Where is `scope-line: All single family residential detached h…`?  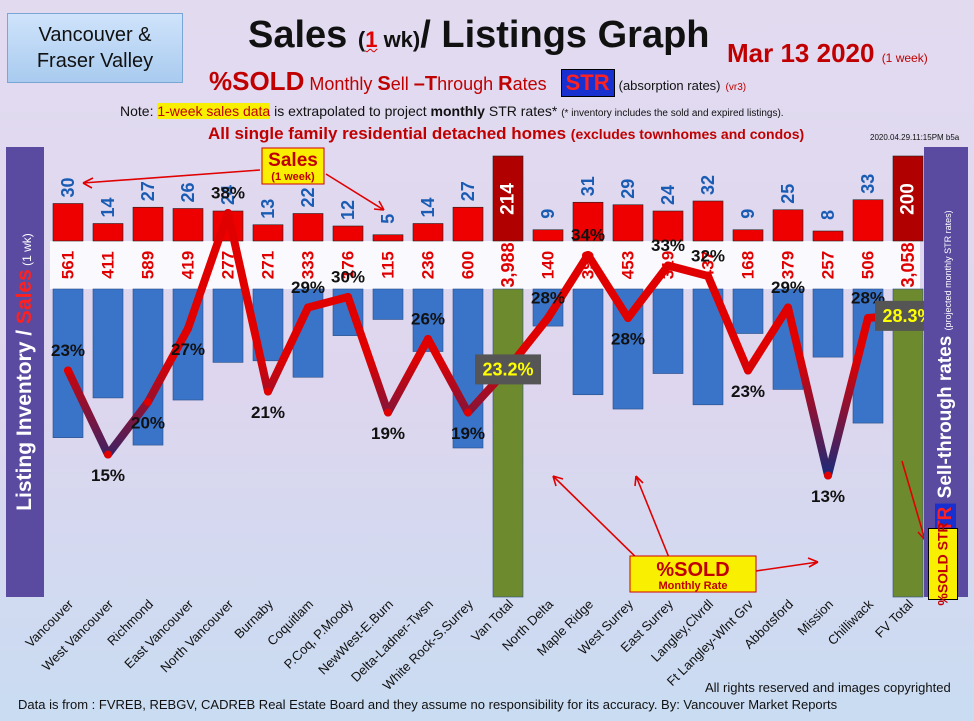
scope-line: All single family residential detached h… is located at coordinates (506, 134).